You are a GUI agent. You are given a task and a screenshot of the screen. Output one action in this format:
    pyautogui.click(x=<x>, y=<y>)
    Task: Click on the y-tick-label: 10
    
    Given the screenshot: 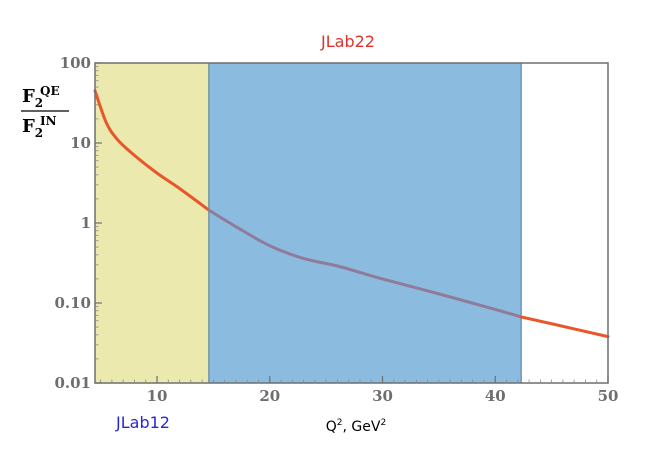 What is the action you would take?
    pyautogui.click(x=80, y=143)
    